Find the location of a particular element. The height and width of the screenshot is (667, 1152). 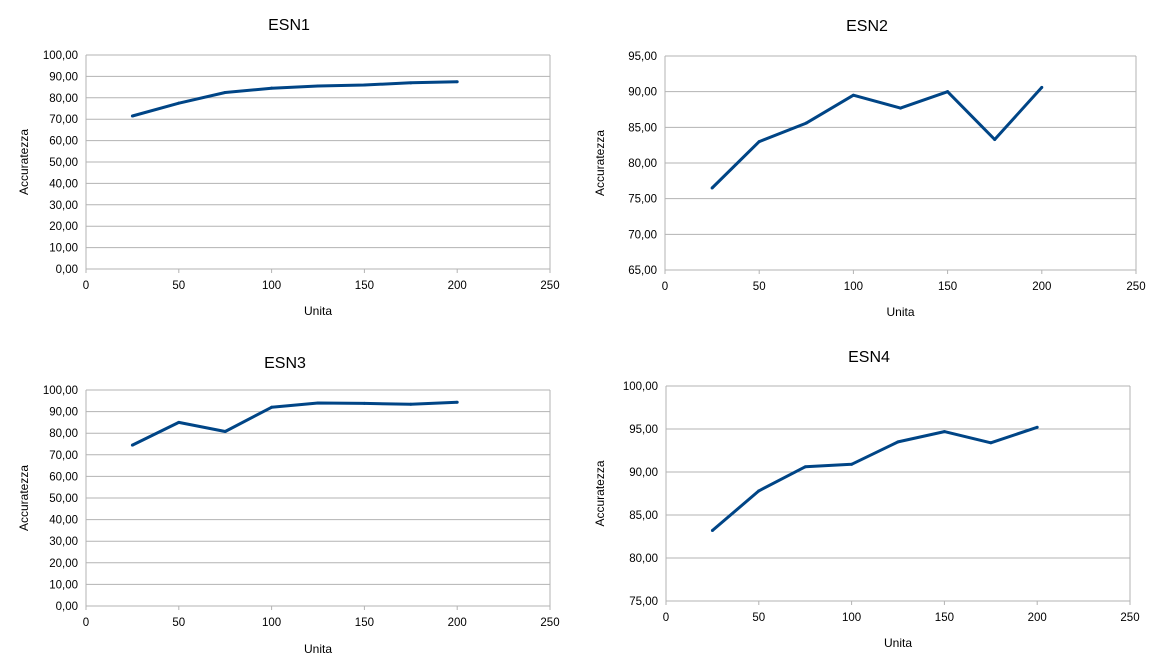

x-tick-label: 150 is located at coordinates (947, 287).